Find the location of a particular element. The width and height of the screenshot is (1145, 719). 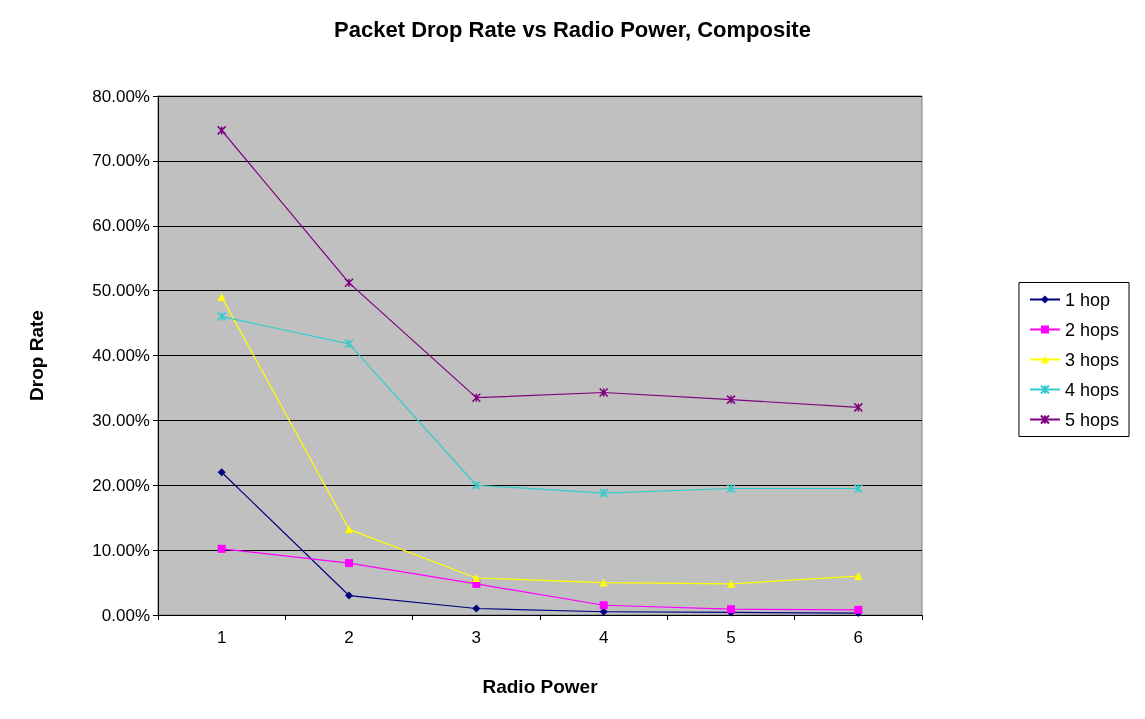

x-tick-label: 3 is located at coordinates (476, 637).